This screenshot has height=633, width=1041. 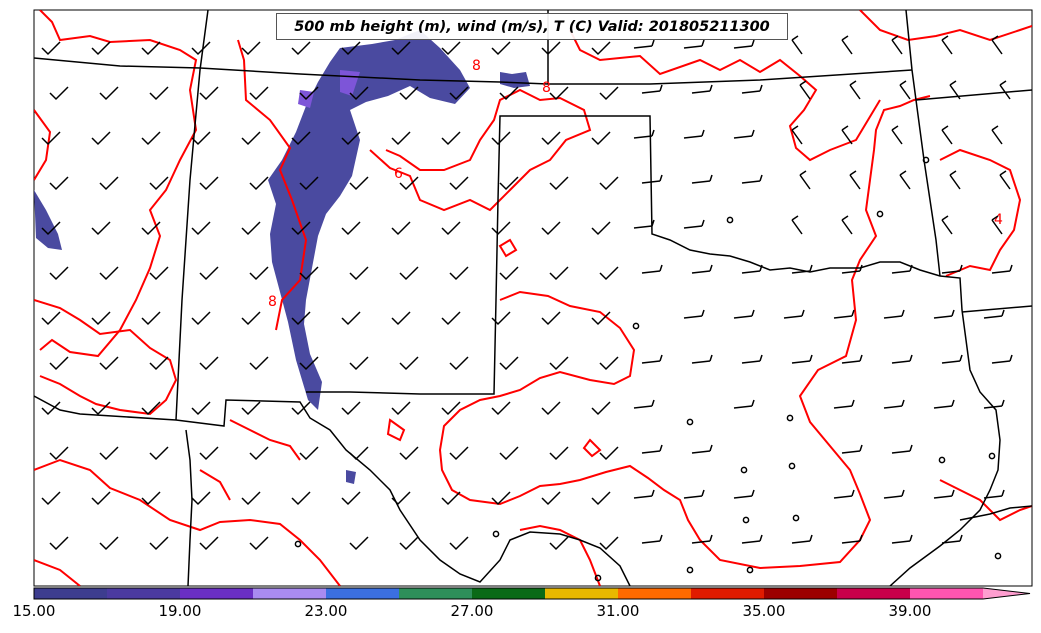 I want to click on colorbar-tick-label: 31.00, so click(x=618, y=611).